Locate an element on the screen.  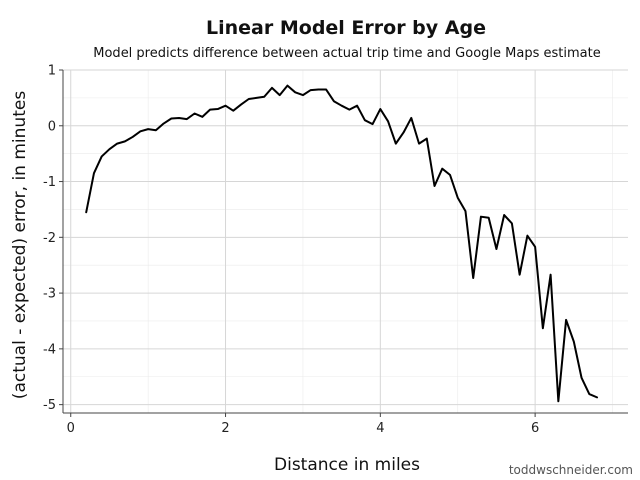
x-tick-label: 2 is located at coordinates (225, 428).